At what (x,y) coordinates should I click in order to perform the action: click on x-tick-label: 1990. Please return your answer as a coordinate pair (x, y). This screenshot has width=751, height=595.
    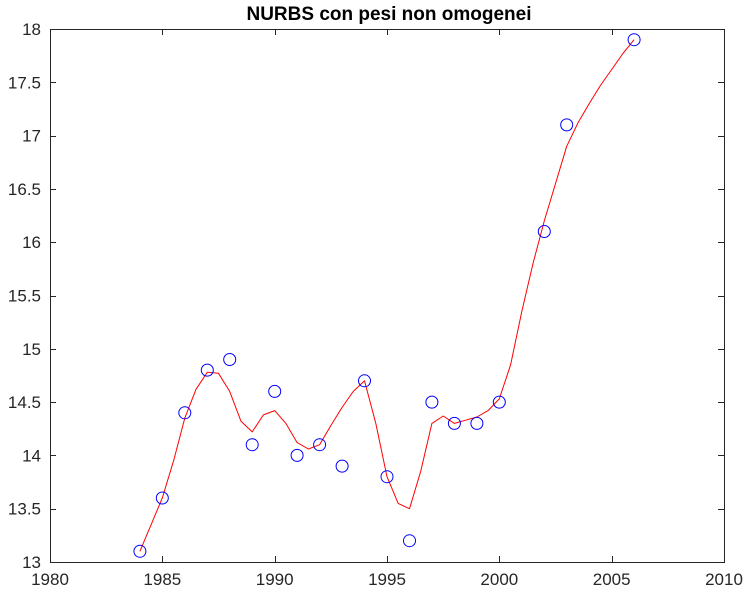
    Looking at the image, I should click on (275, 579).